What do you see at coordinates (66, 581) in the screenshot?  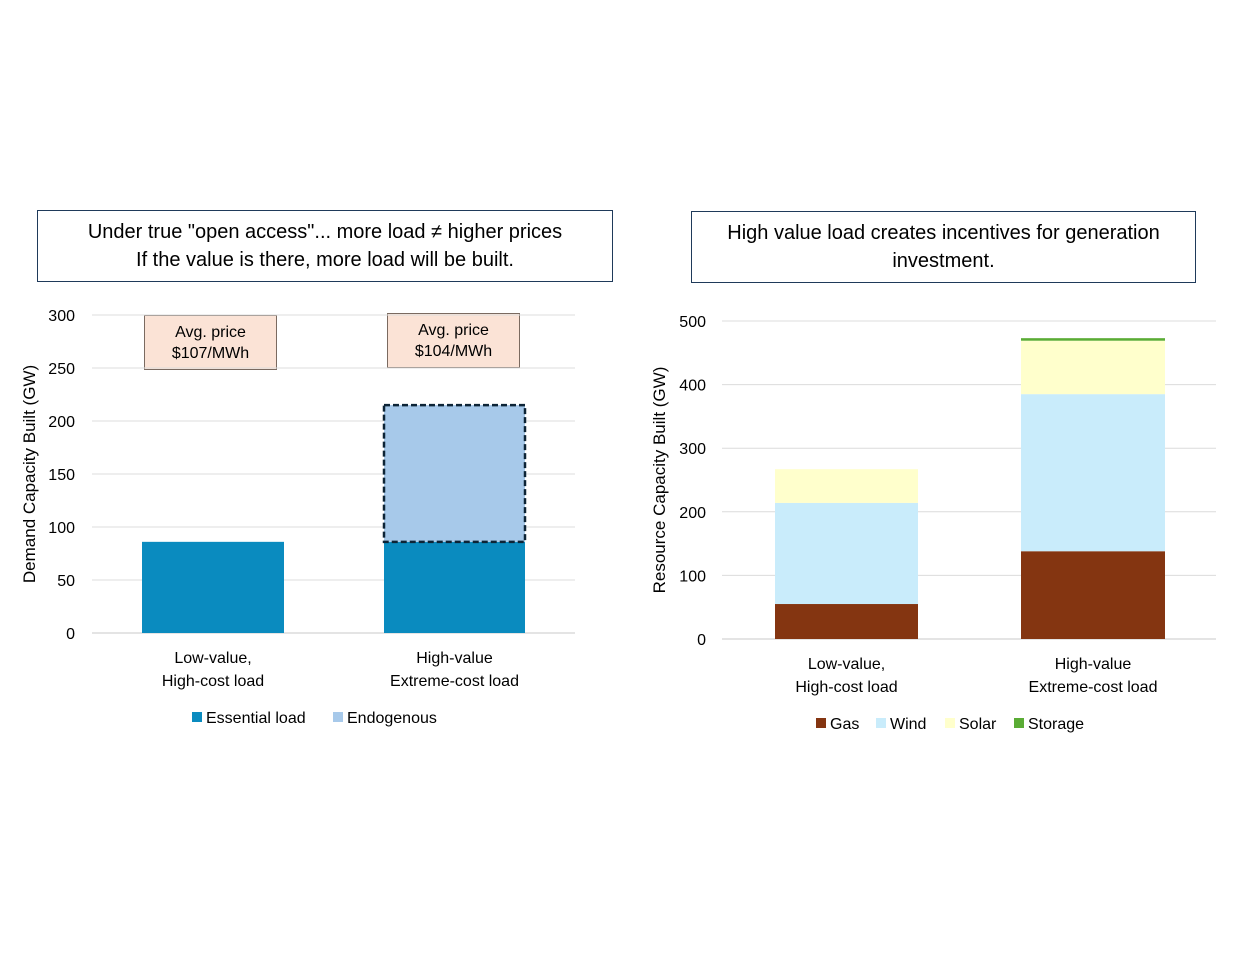 I see `y-tick-label: 50` at bounding box center [66, 581].